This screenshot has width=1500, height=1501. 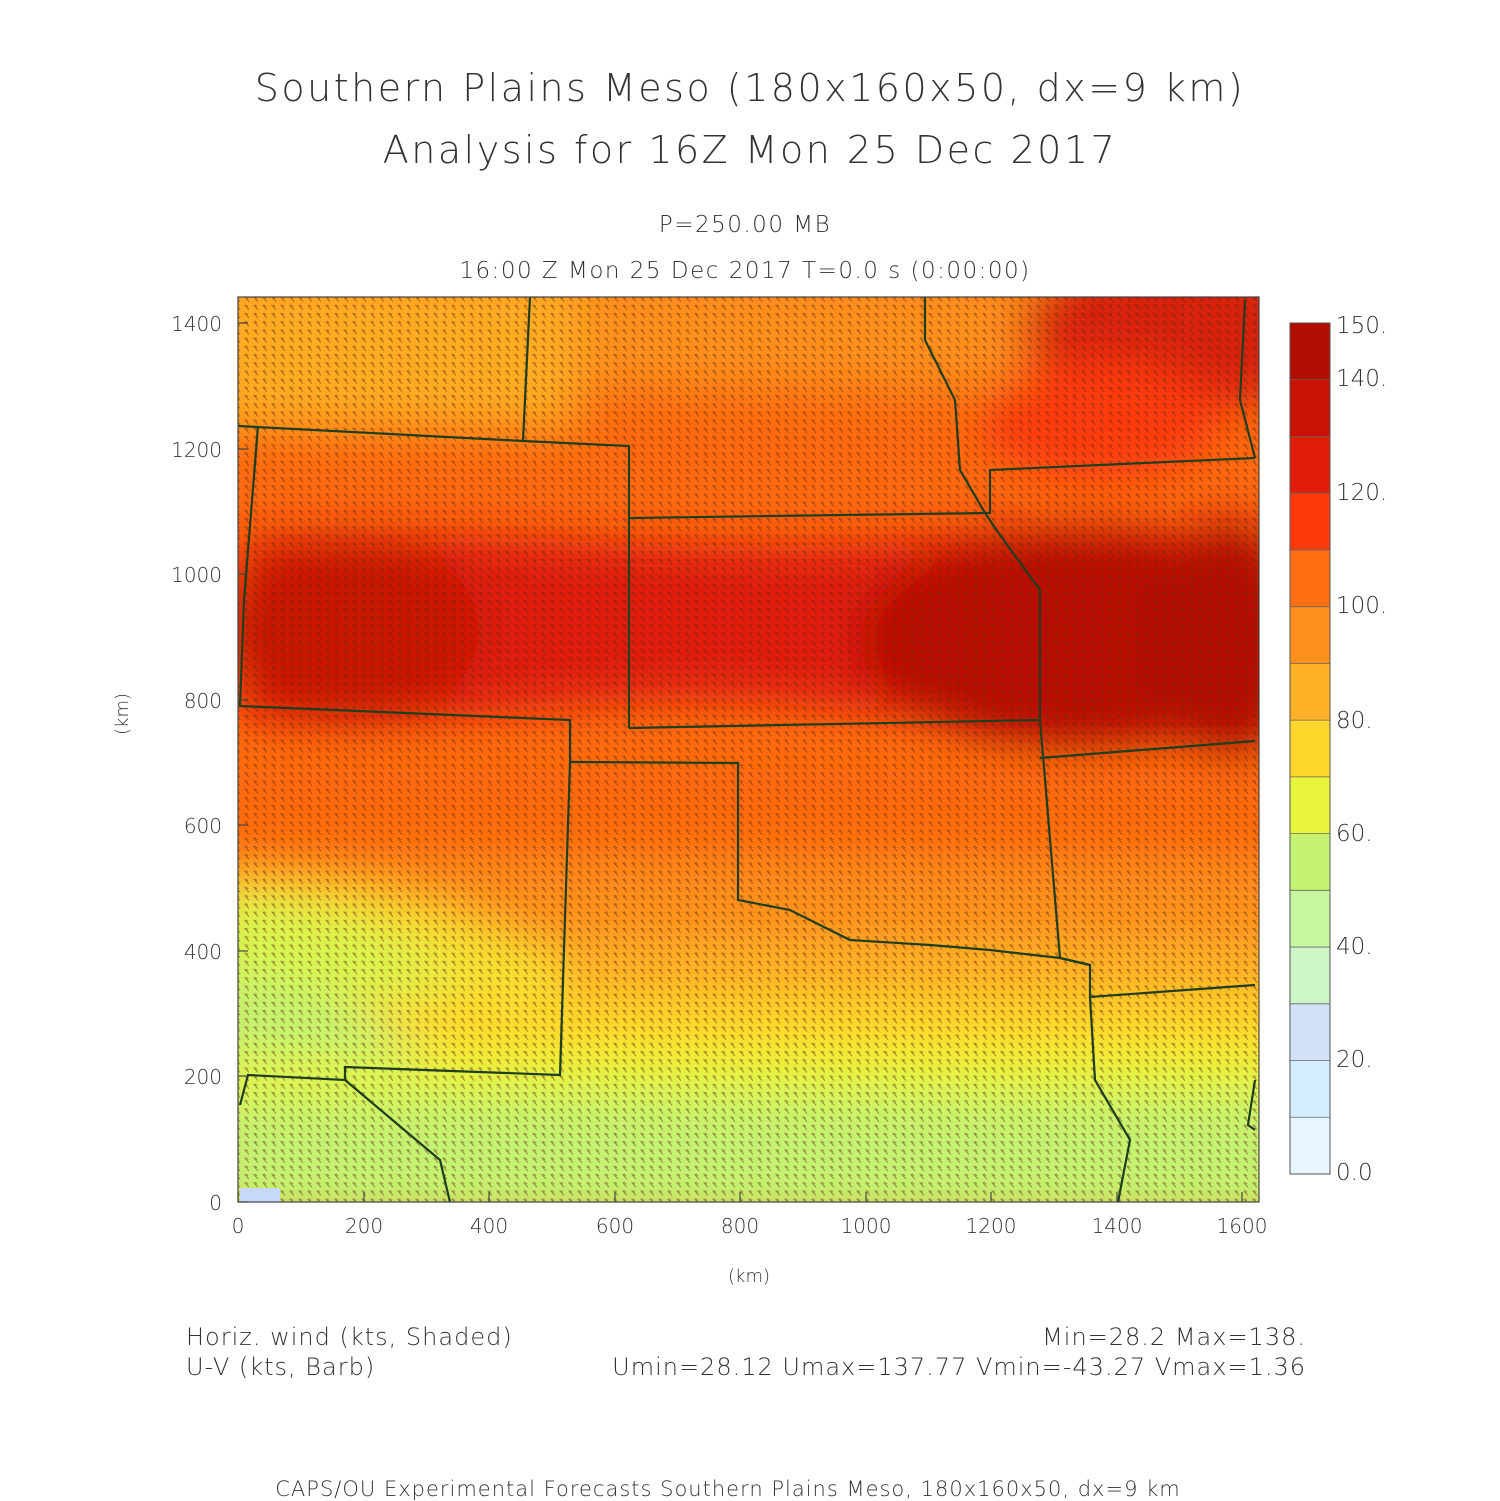 I want to click on barb-label: U-V (kts, Barb), so click(x=281, y=1367).